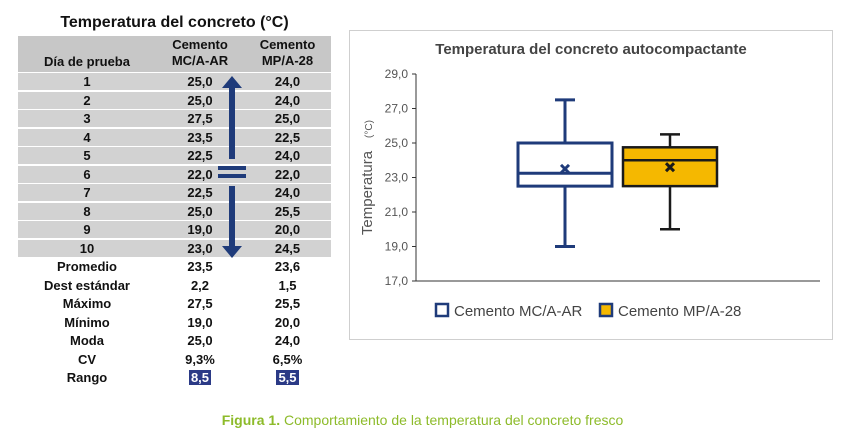  I want to click on stats-cell: 25,0, so click(200, 340).